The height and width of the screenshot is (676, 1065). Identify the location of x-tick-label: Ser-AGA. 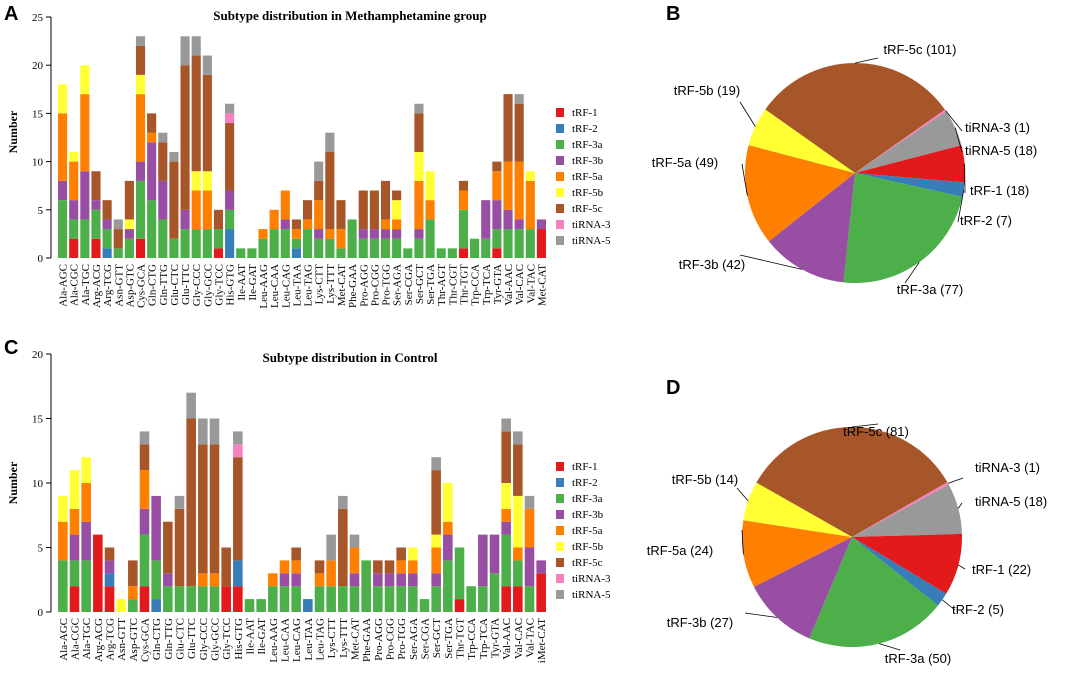
(414, 639).